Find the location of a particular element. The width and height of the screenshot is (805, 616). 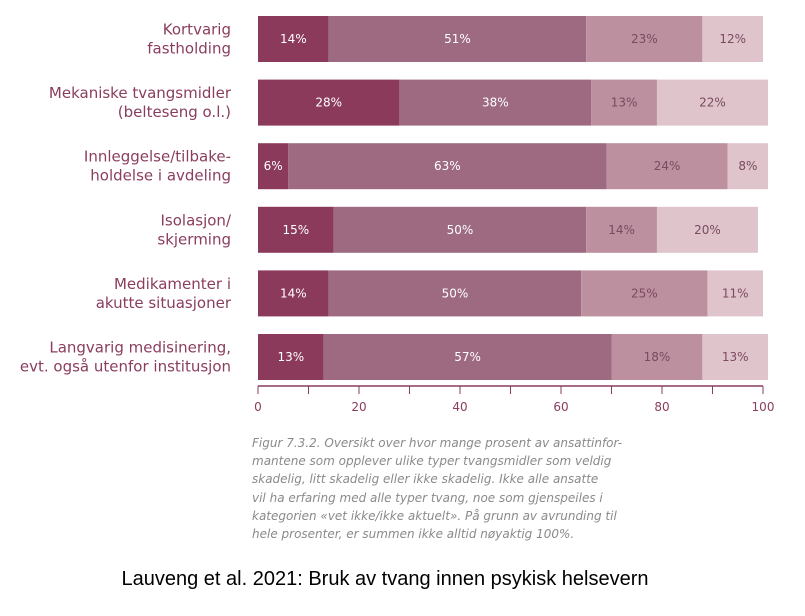

category-label: Langvarig medisinering, is located at coordinates (140, 348).